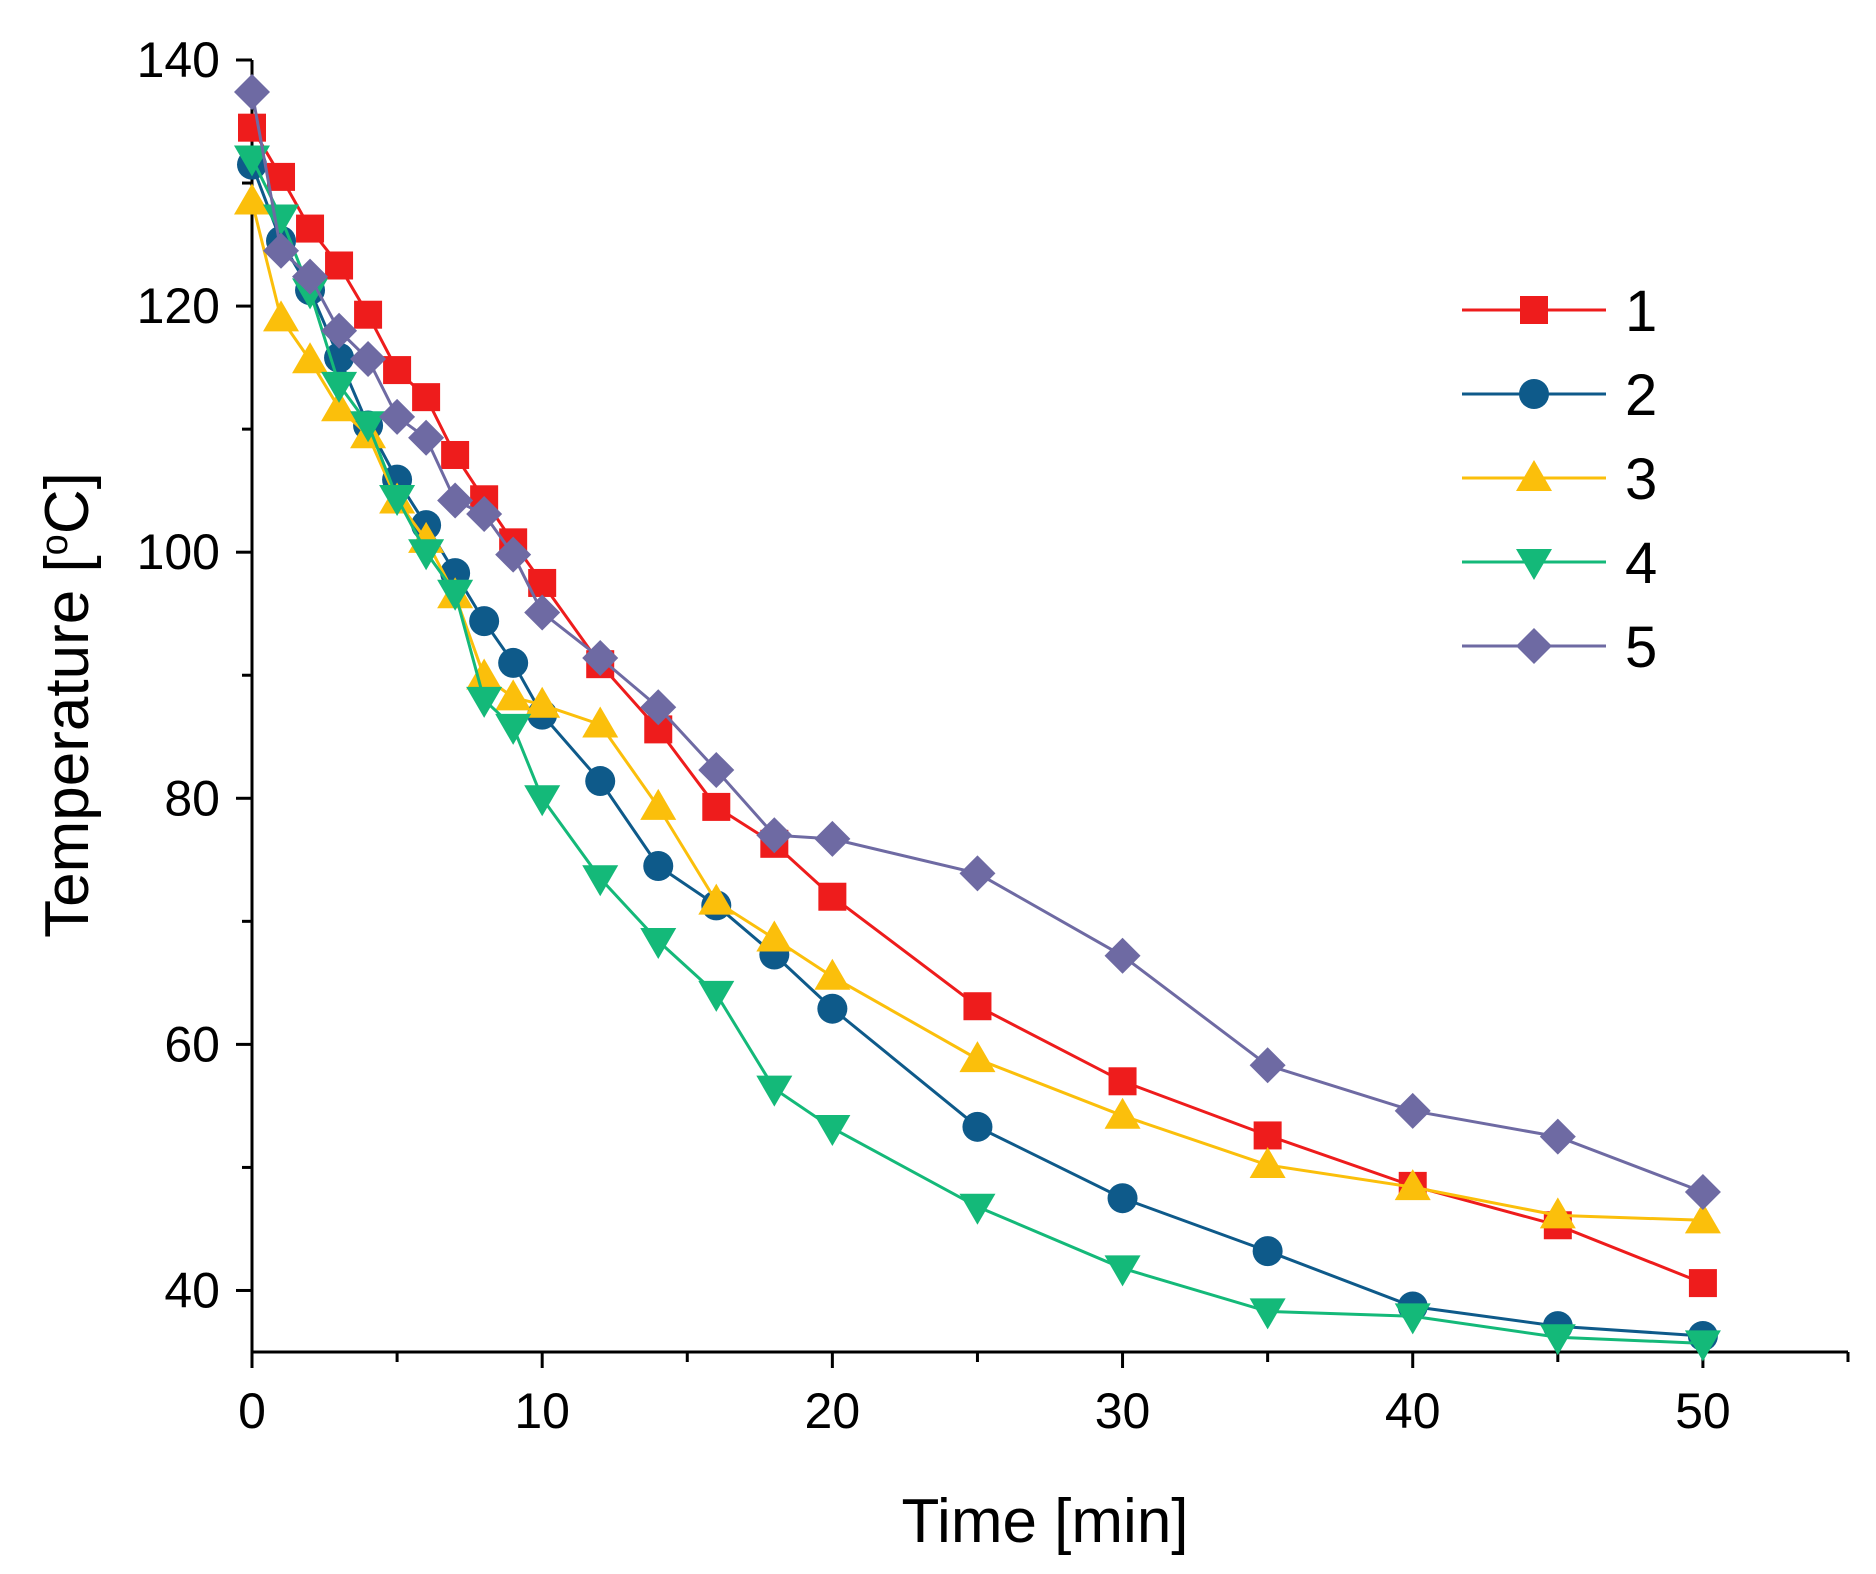 The image size is (1876, 1574). Describe the element at coordinates (192, 1044) in the screenshot. I see `y-tick-label: 60` at that location.